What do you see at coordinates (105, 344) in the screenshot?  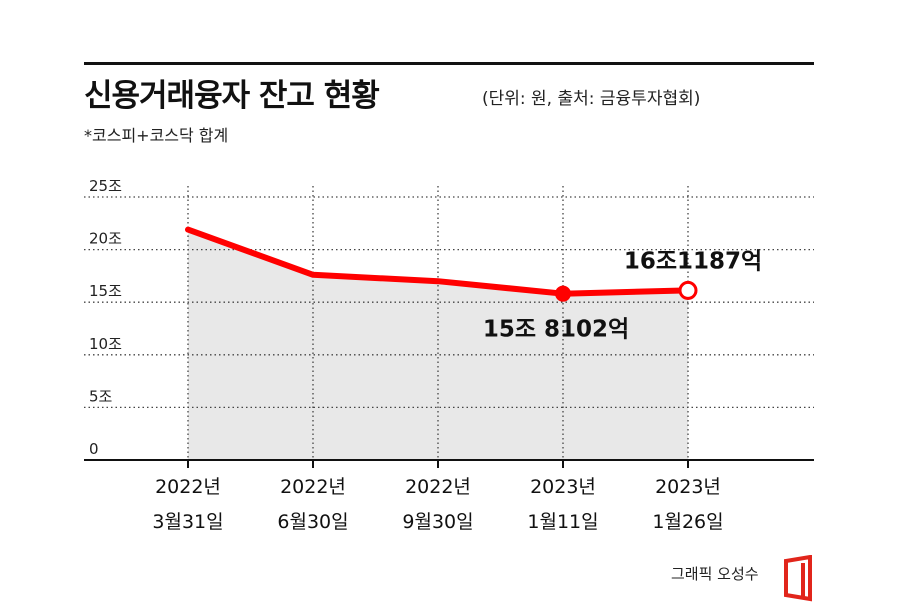 I see `y-tick-label: 10조` at bounding box center [105, 344].